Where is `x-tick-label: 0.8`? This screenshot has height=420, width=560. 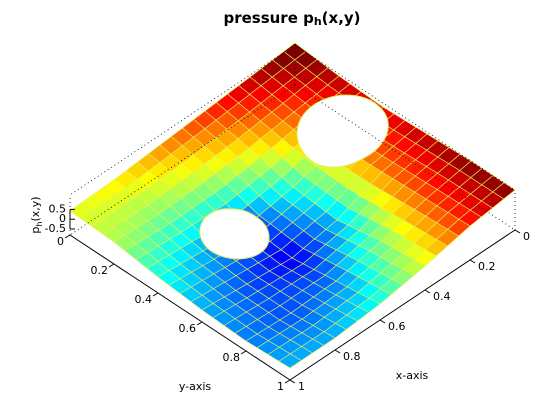
x-tick-label: 0.8 is located at coordinates (352, 356).